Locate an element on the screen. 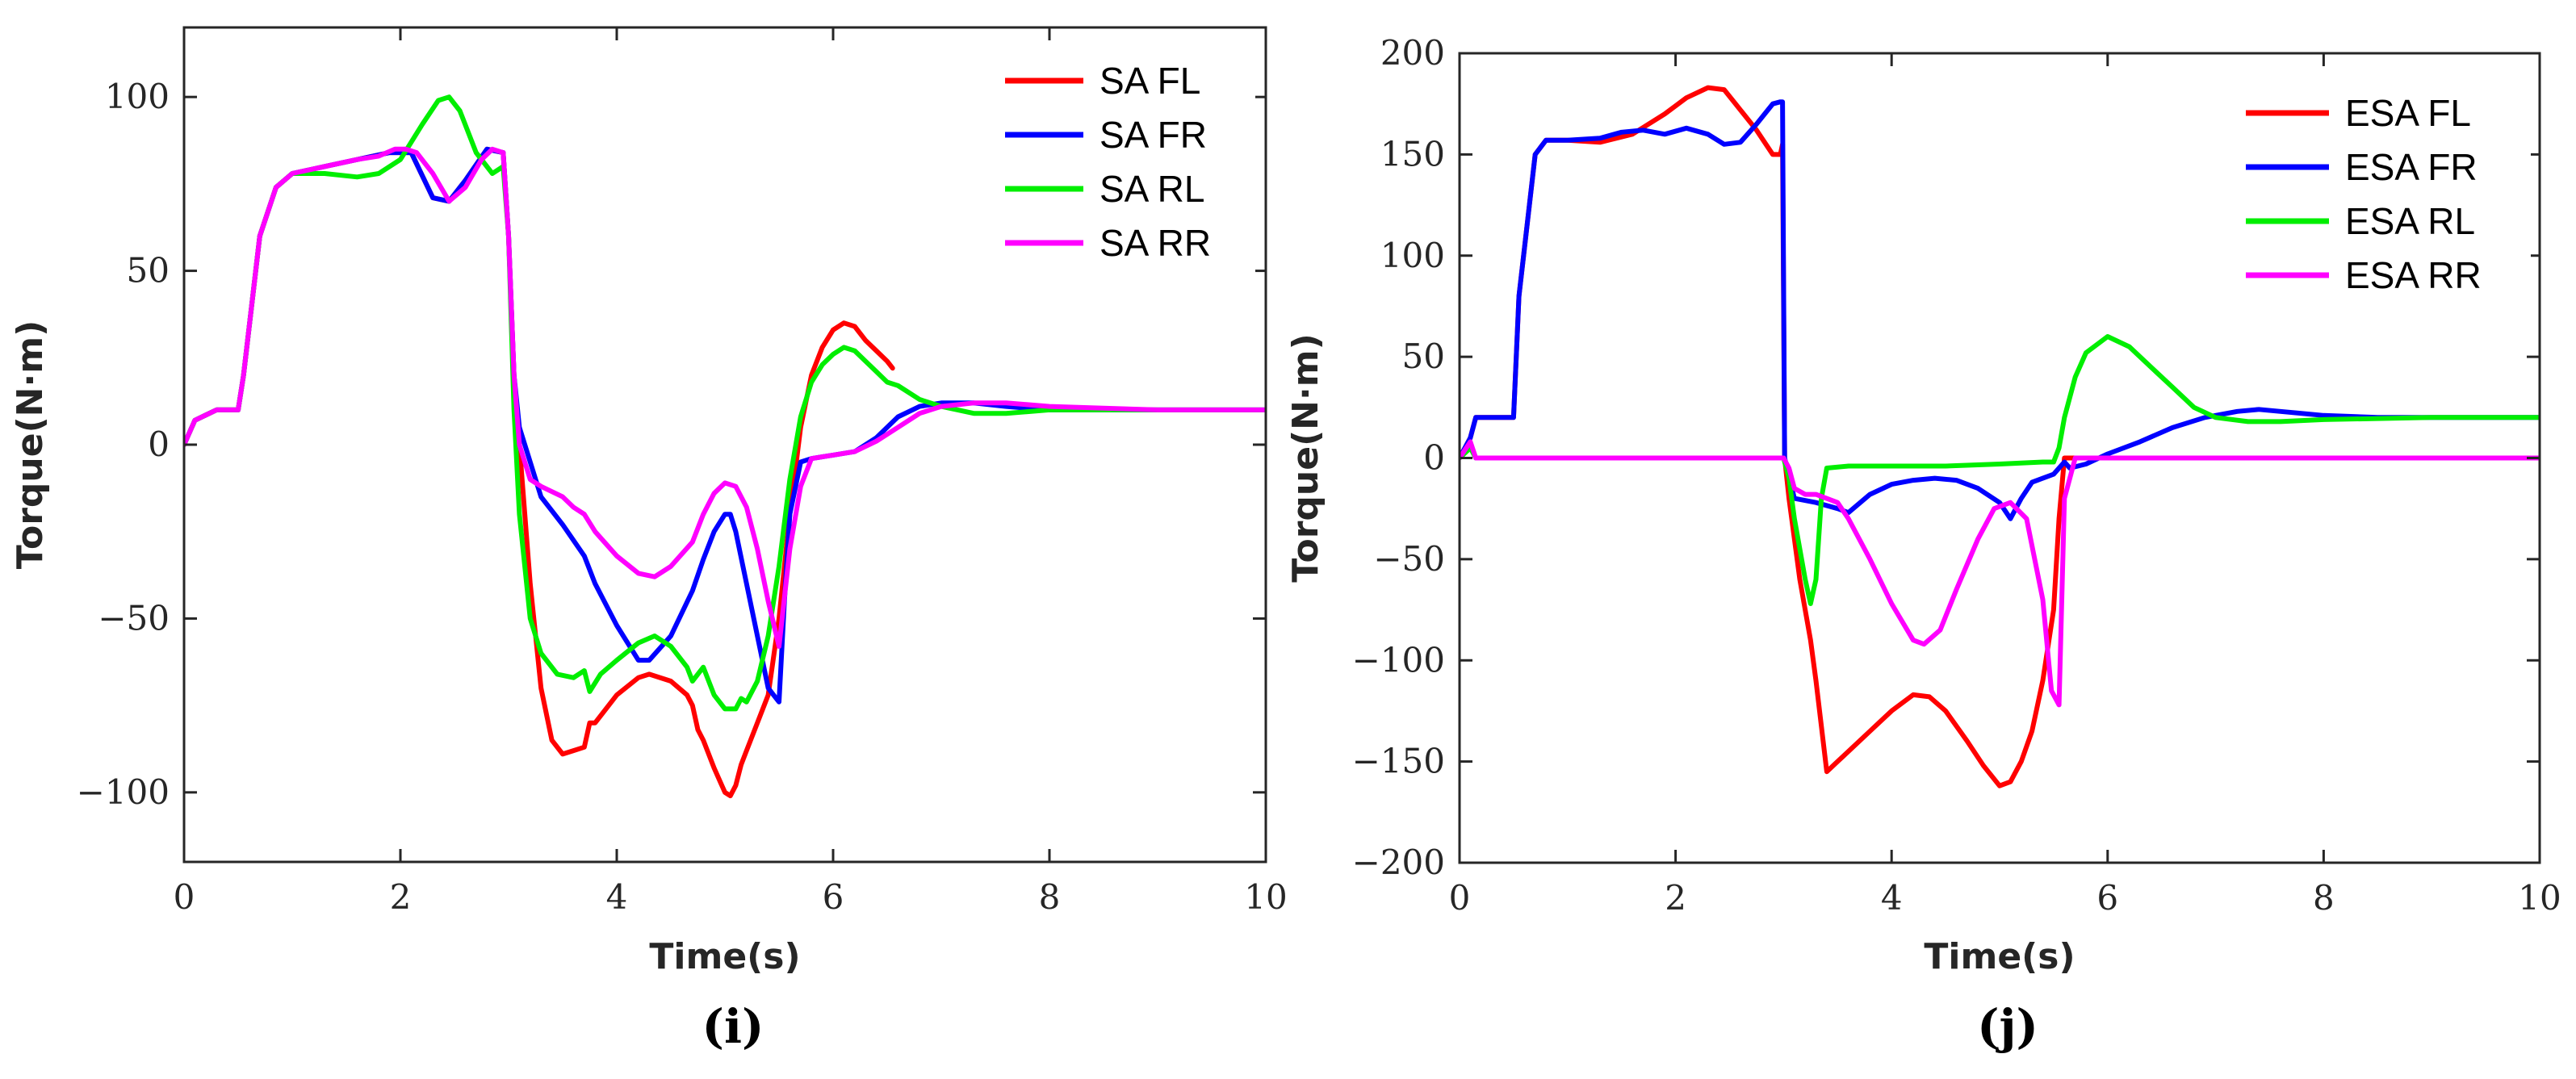  legend-label: ESA RL is located at coordinates (2410, 221).